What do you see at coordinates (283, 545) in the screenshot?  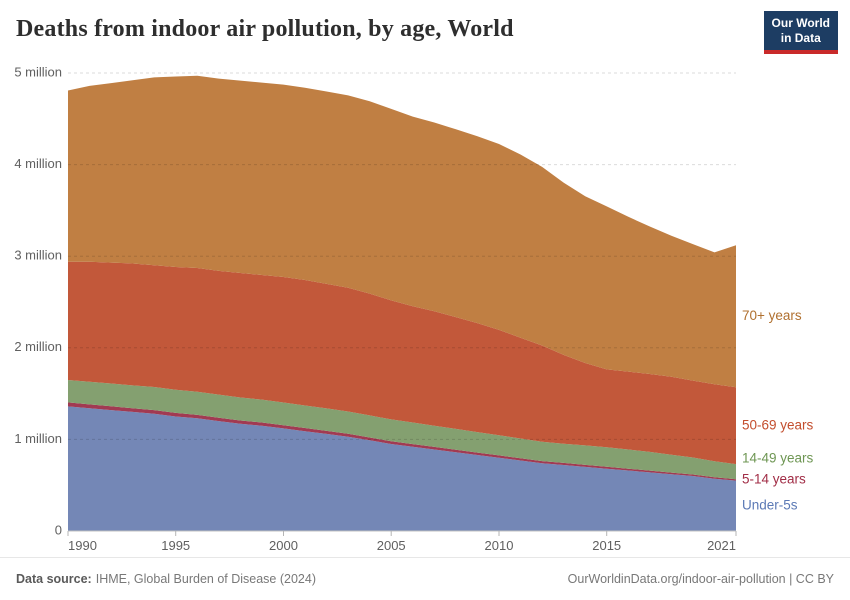 I see `x-tick-label: 2000` at bounding box center [283, 545].